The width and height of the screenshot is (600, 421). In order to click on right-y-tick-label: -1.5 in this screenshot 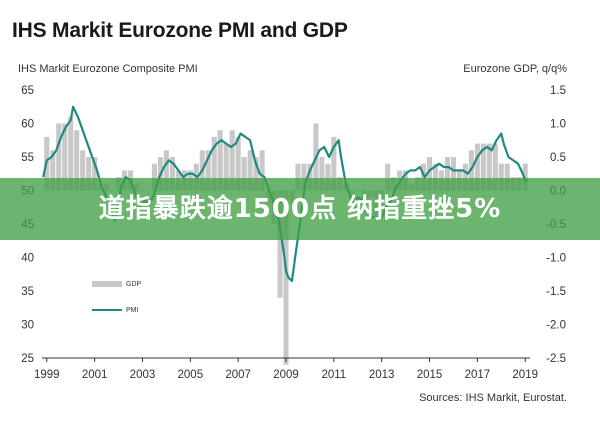, I will do `click(556, 292)`.